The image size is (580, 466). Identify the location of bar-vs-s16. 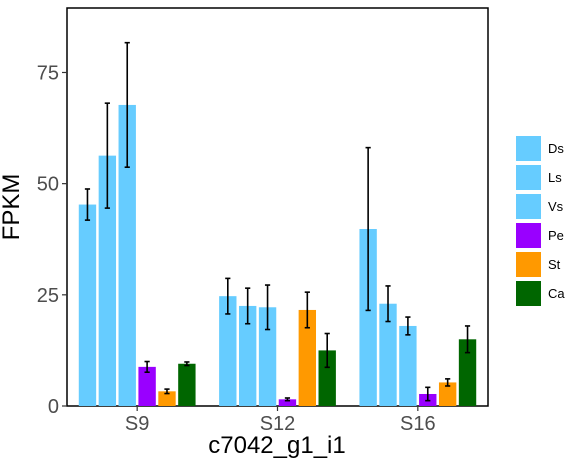
(408, 365).